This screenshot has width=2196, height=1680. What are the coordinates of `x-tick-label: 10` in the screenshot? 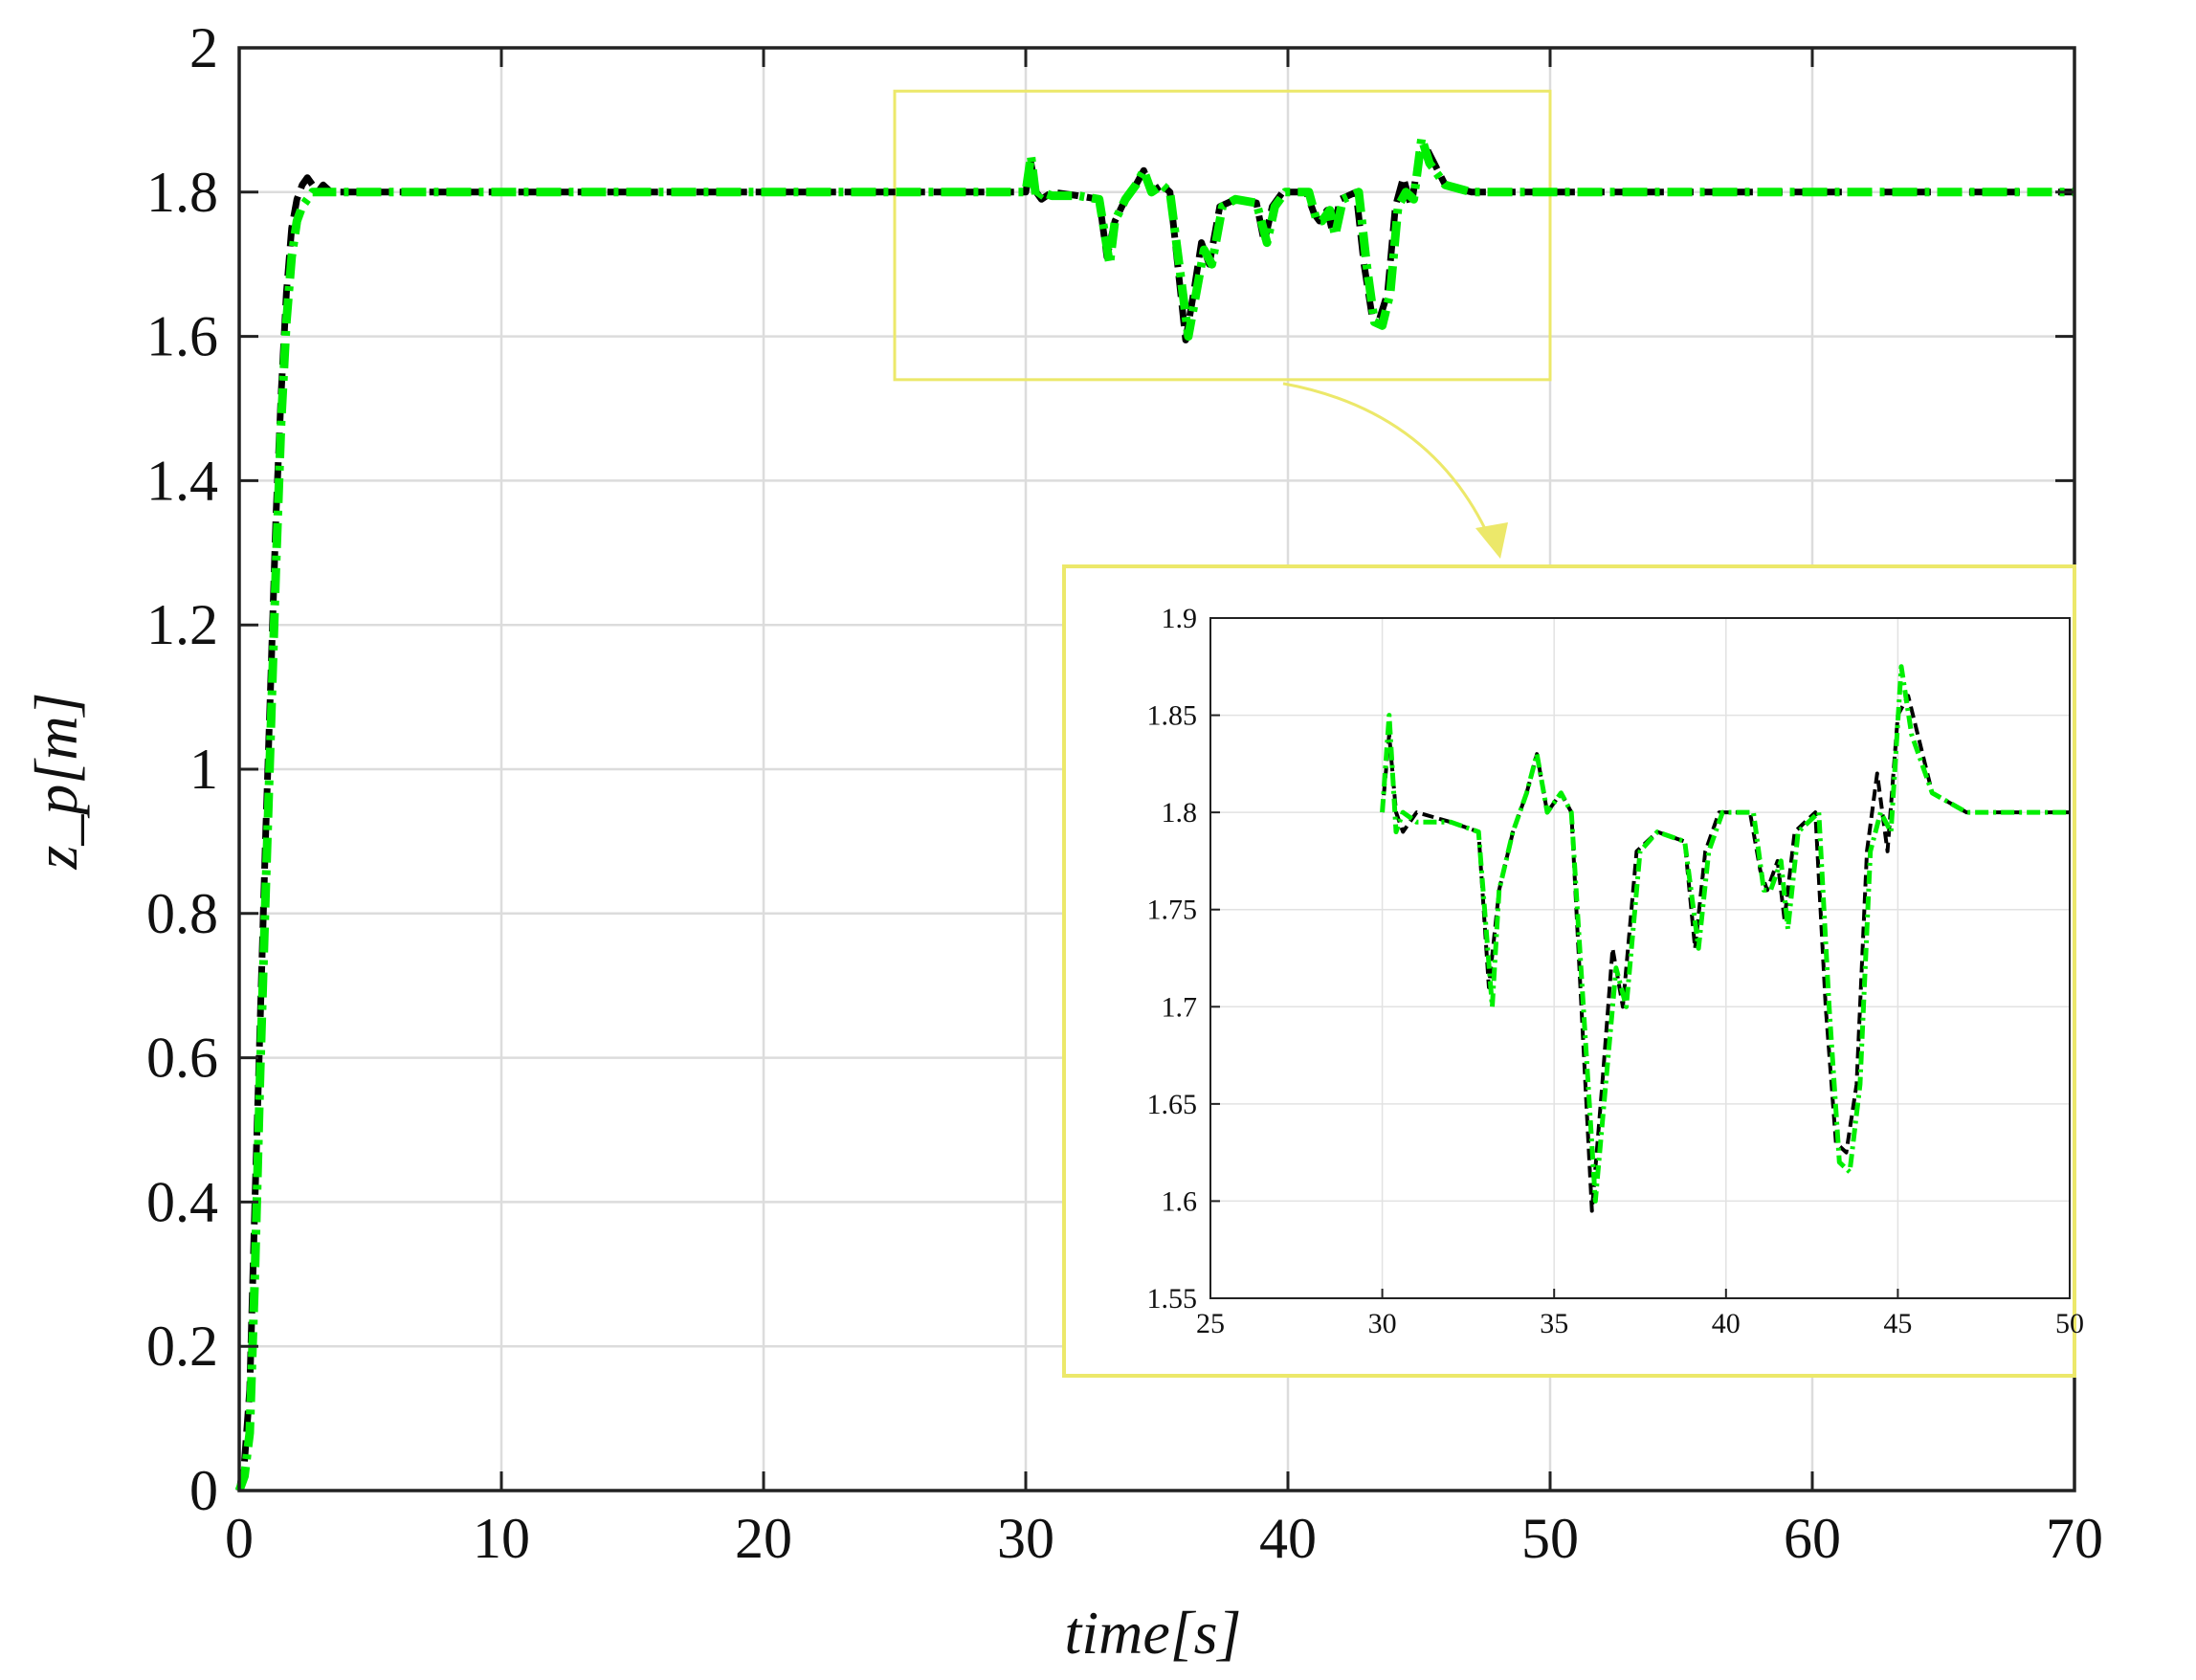 It's located at (502, 1539).